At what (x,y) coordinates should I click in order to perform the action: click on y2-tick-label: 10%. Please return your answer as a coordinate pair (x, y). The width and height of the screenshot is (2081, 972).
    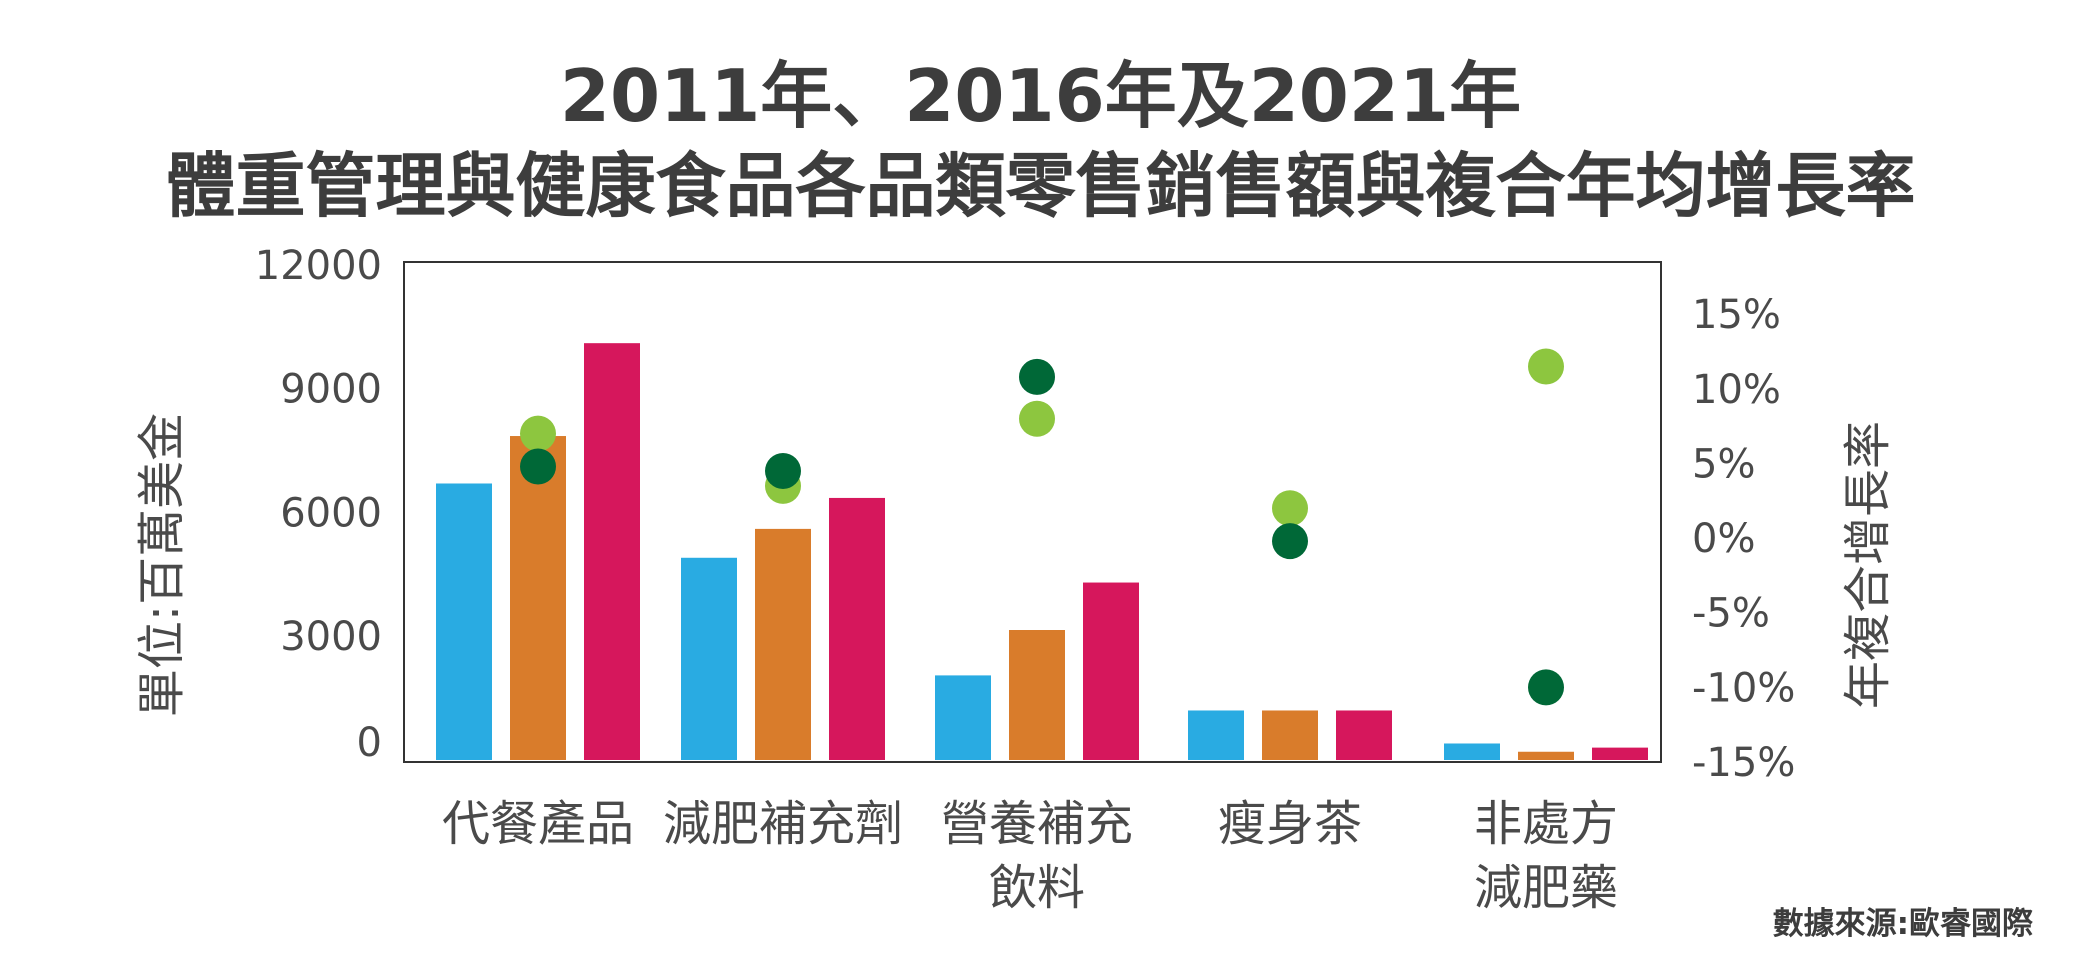
    Looking at the image, I should click on (1736, 390).